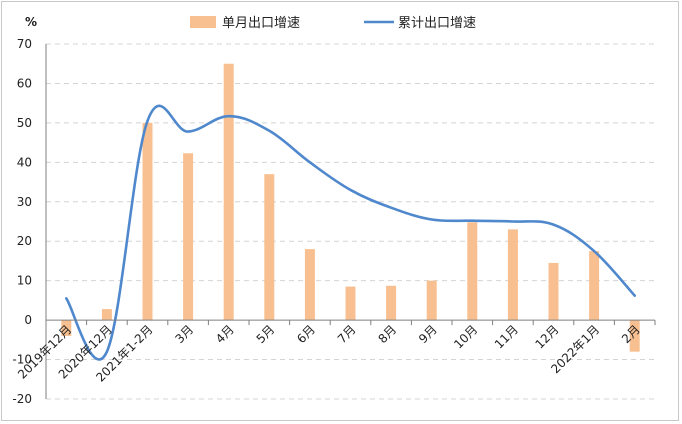  What do you see at coordinates (22, 360) in the screenshot?
I see `y-tick-label: -10` at bounding box center [22, 360].